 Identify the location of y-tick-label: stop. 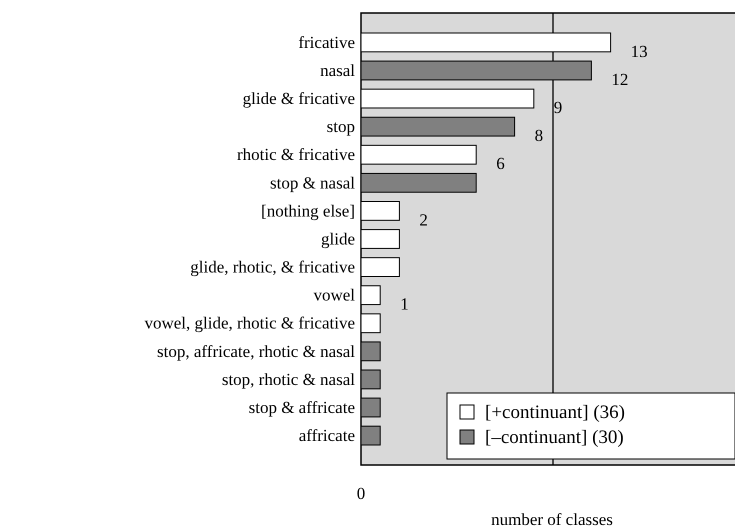
(340, 126).